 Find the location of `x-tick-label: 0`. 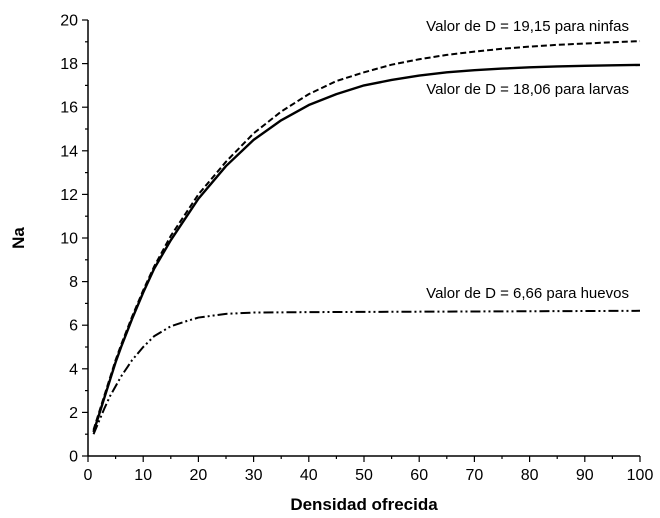

x-tick-label: 0 is located at coordinates (88, 475).